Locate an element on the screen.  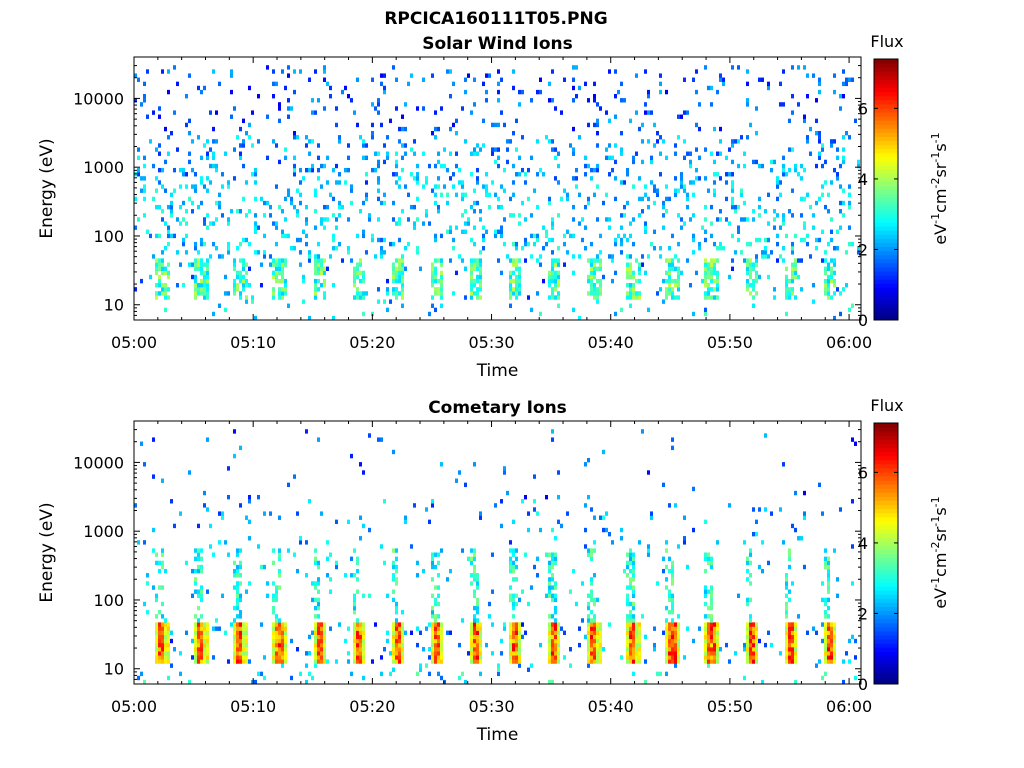
panel-title: Cometary Ions is located at coordinates (497, 408).